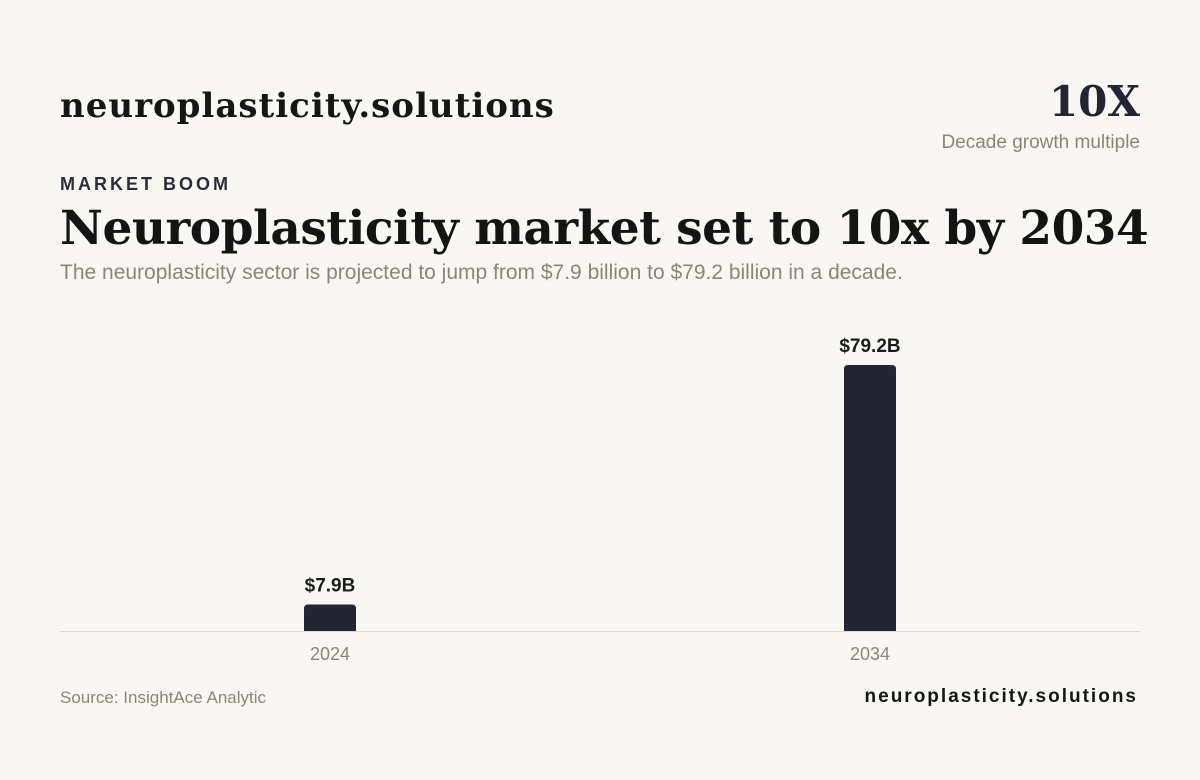  What do you see at coordinates (163, 697) in the screenshot?
I see `source-note: Source: InsightAce Analytic` at bounding box center [163, 697].